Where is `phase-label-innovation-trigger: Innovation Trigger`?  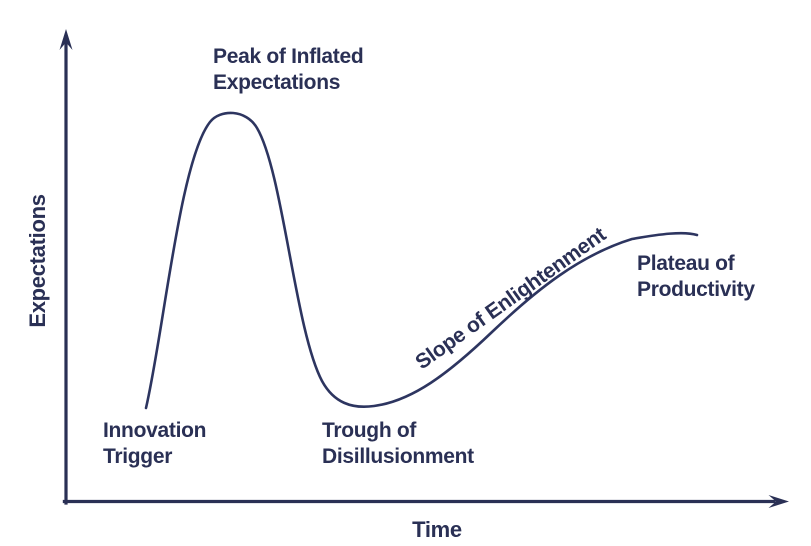
phase-label-innovation-trigger: Innovation Trigger is located at coordinates (155, 443).